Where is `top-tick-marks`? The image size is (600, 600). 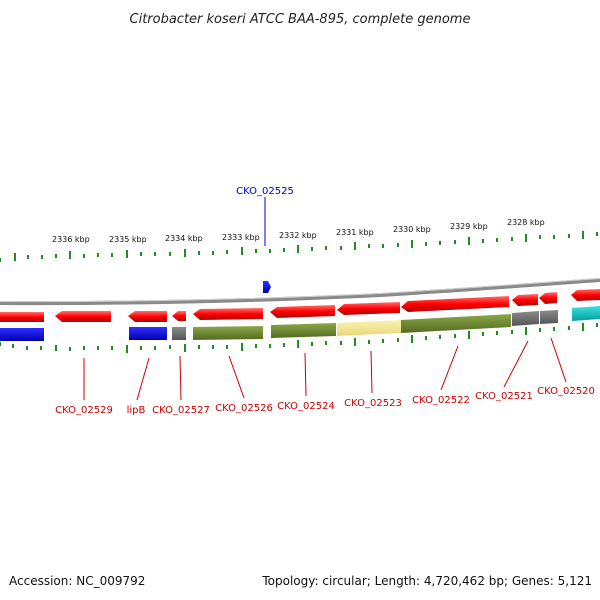
top-tick-marks is located at coordinates (299, 246).